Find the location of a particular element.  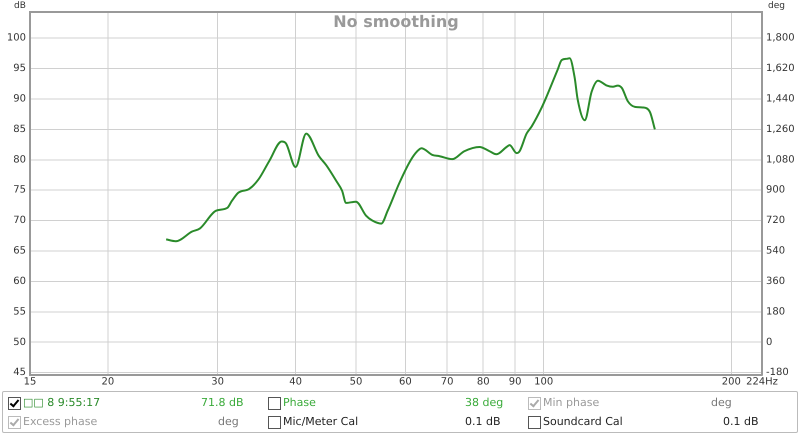

text: Soundcard Cal is located at coordinates (583, 421).